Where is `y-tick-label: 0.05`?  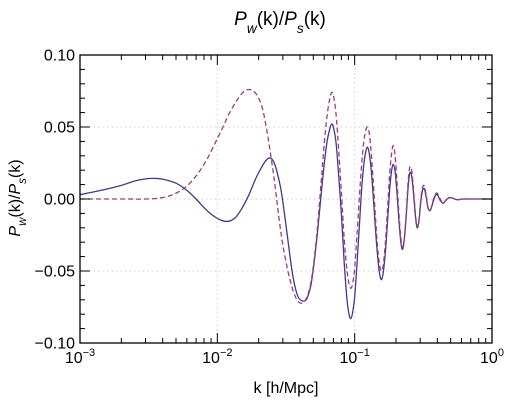 y-tick-label: 0.05 is located at coordinates (59, 128).